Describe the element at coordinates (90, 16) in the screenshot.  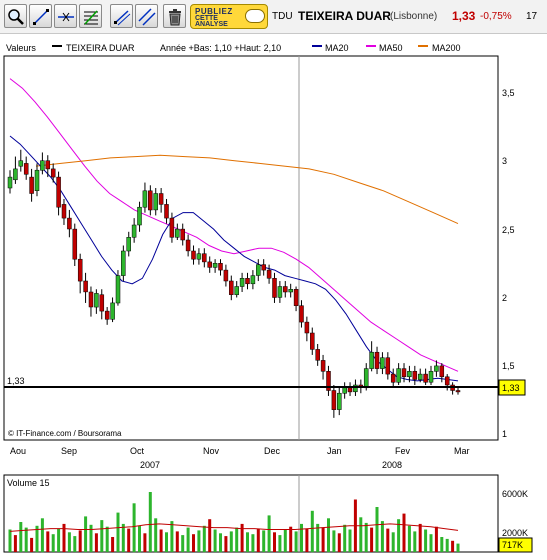
I see `fibonacci-tool-button` at that location.